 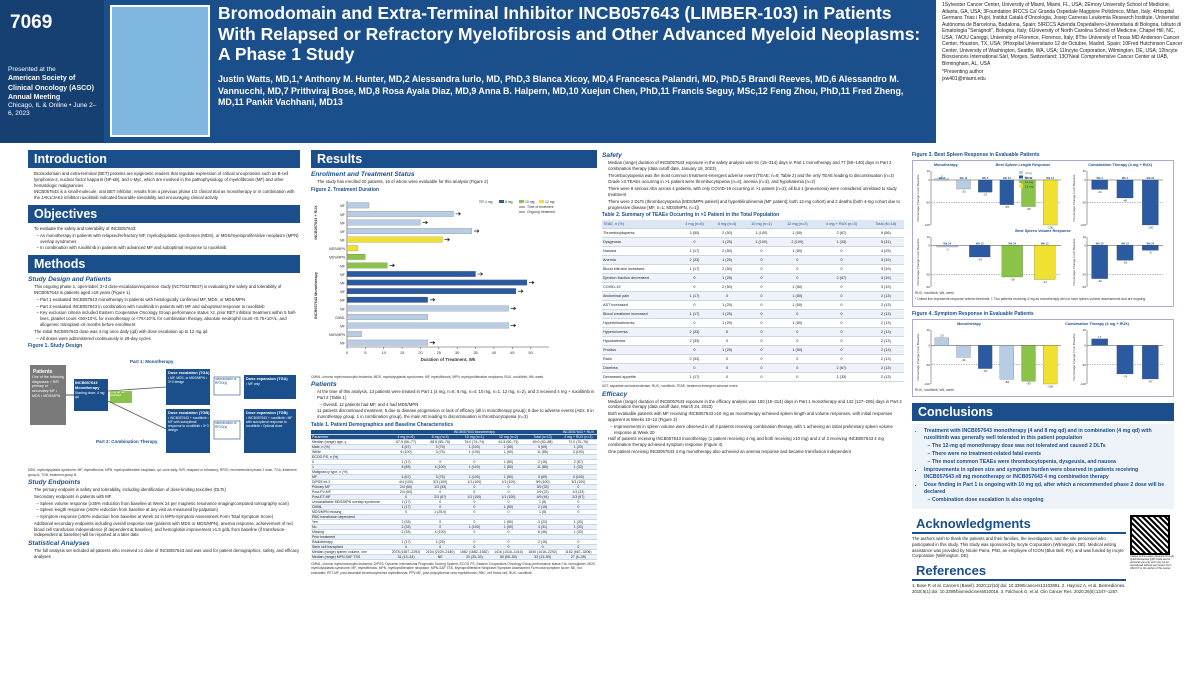 I want to click on bar-value-label: -74, so click(x=1125, y=376).